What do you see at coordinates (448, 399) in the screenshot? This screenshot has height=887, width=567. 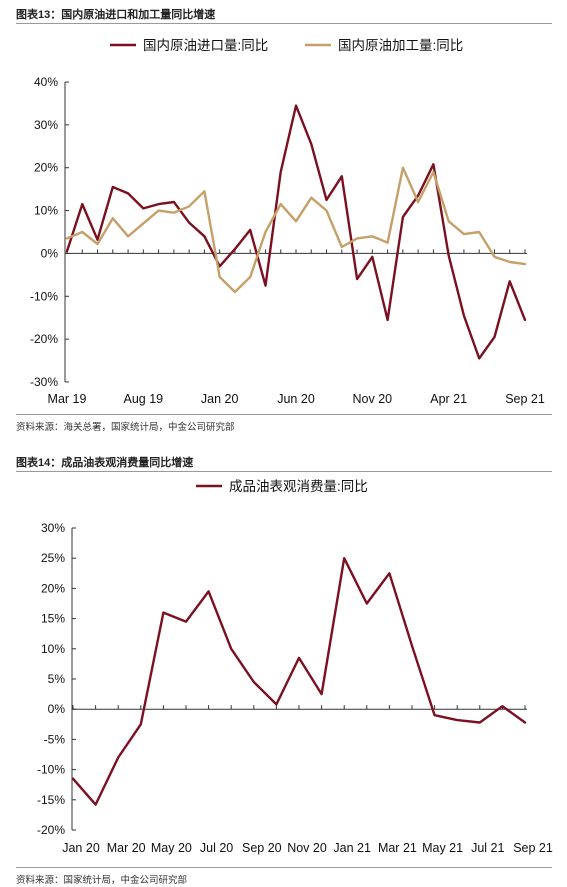 I see `fig13-x-tick-label: Apr 21` at bounding box center [448, 399].